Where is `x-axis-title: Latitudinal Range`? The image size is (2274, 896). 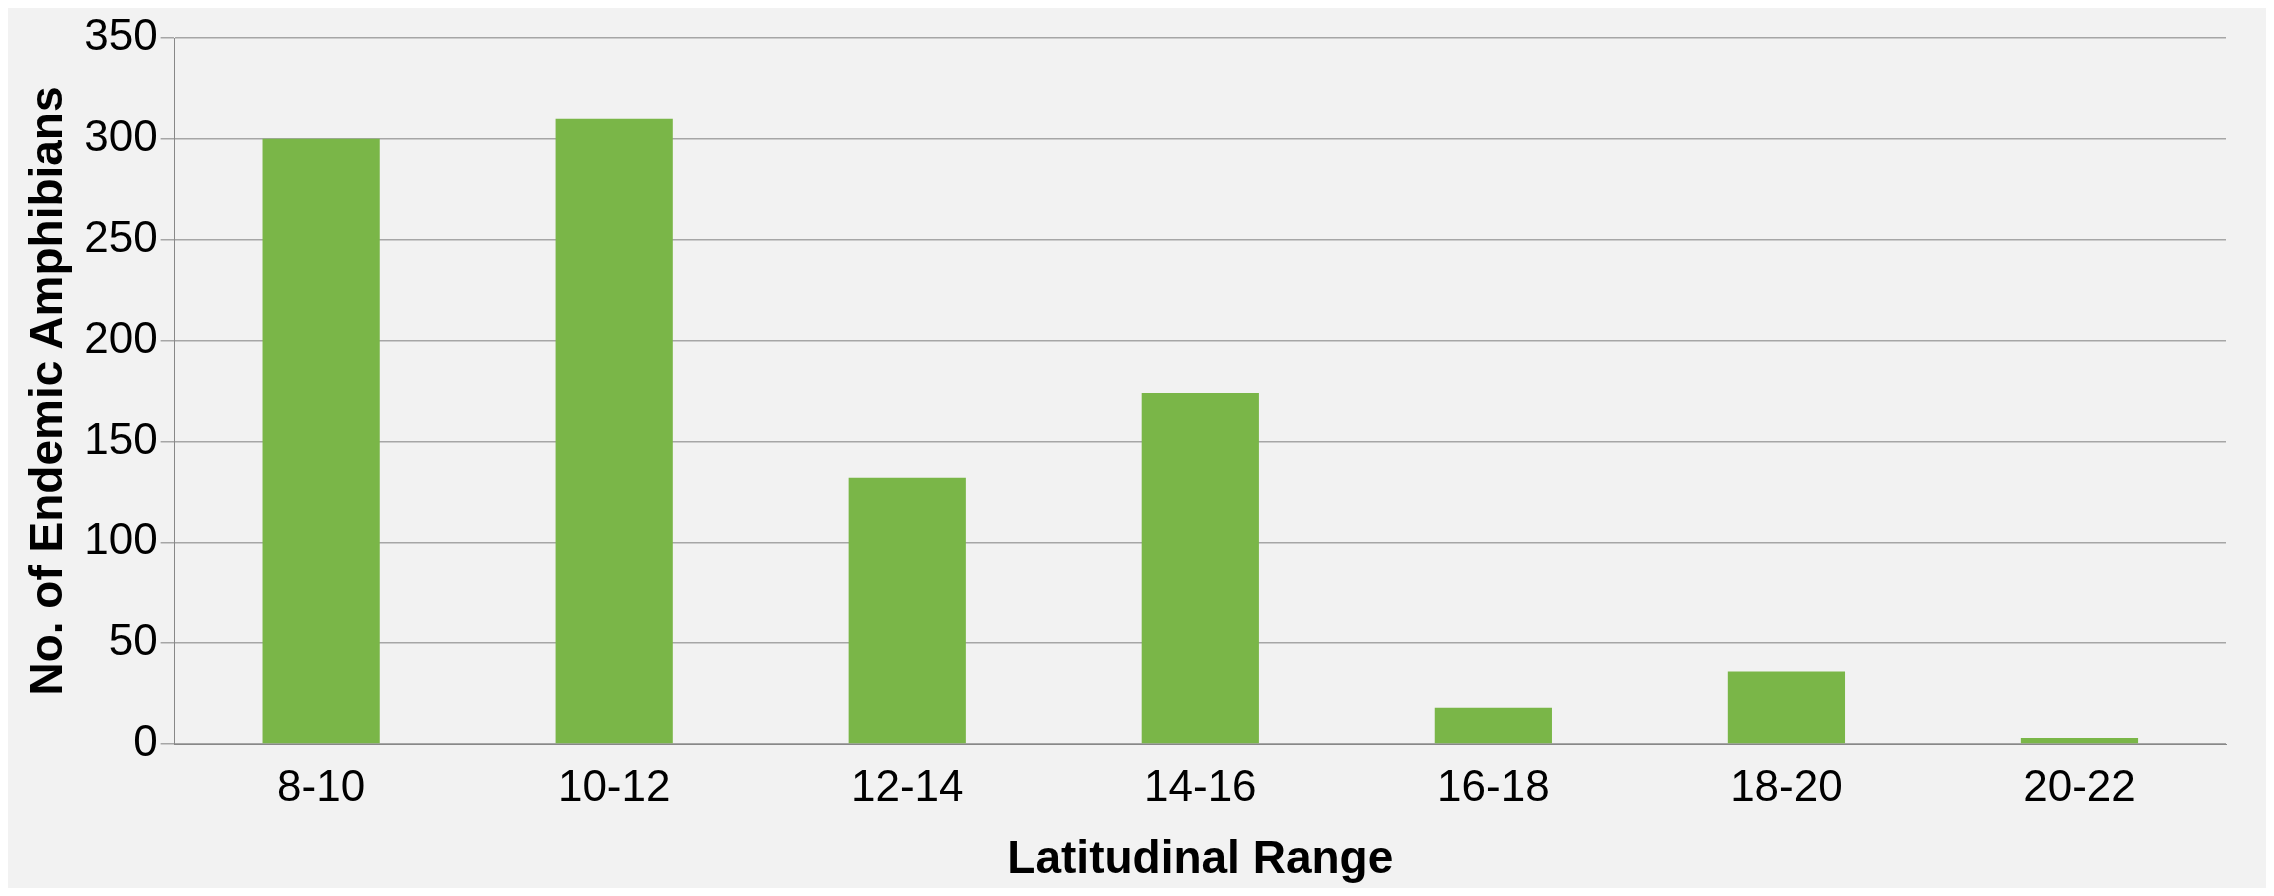 x-axis-title: Latitudinal Range is located at coordinates (1200, 857).